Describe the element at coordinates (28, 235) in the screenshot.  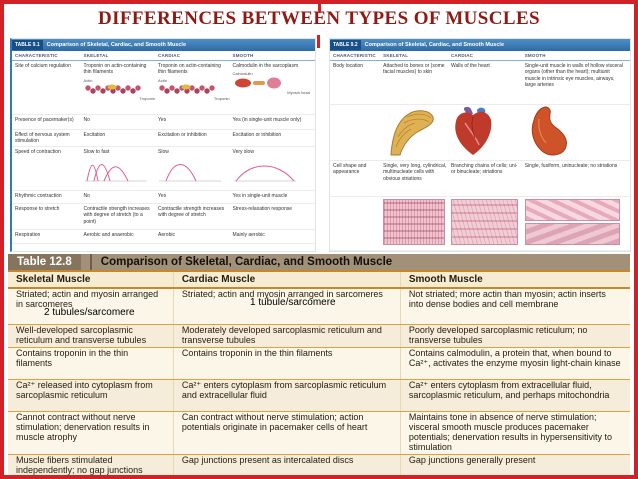
I see `table-cell: Respiration` at that location.